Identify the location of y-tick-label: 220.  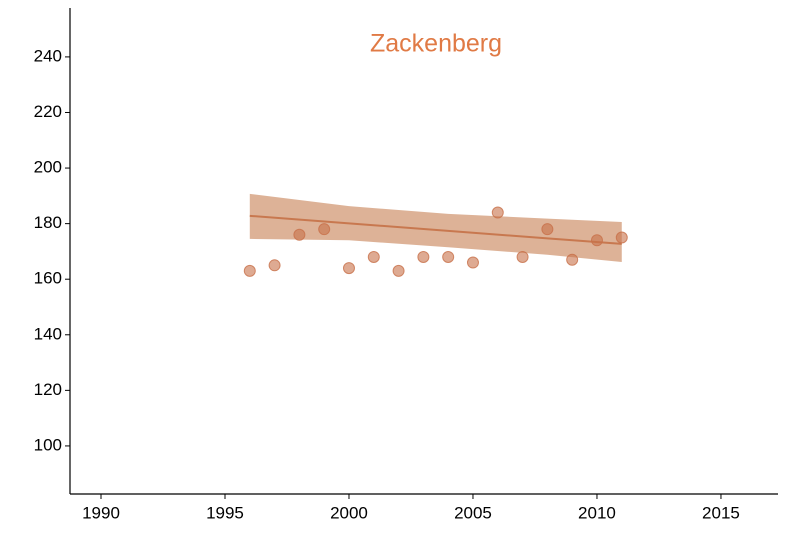
(48, 111).